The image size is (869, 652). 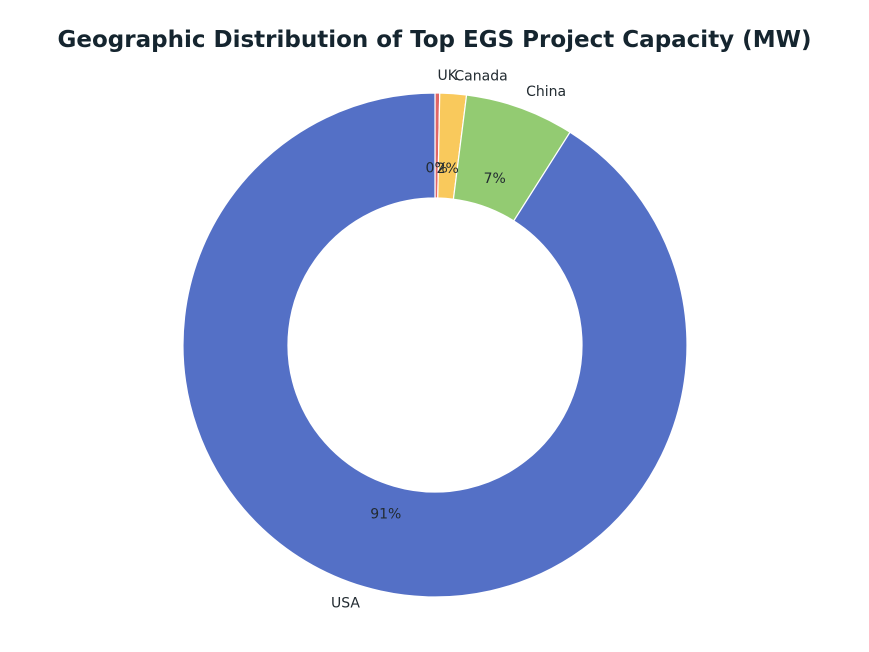 What do you see at coordinates (480, 77) in the screenshot?
I see `slice-label-canada: Canada` at bounding box center [480, 77].